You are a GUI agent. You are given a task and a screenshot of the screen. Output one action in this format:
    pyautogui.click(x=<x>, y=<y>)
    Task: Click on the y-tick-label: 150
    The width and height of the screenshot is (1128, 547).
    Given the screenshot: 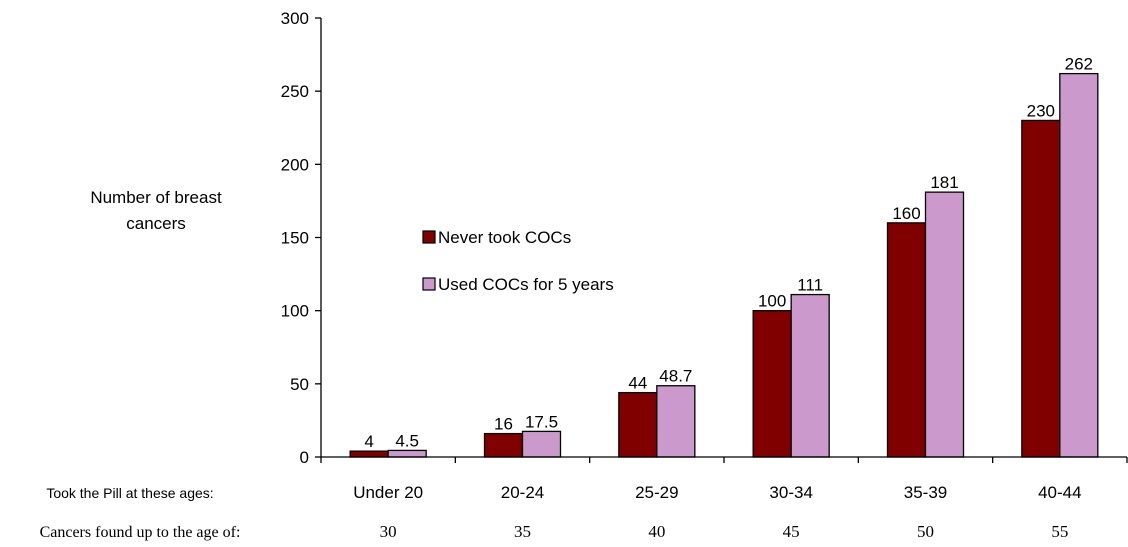 What is the action you would take?
    pyautogui.click(x=295, y=238)
    